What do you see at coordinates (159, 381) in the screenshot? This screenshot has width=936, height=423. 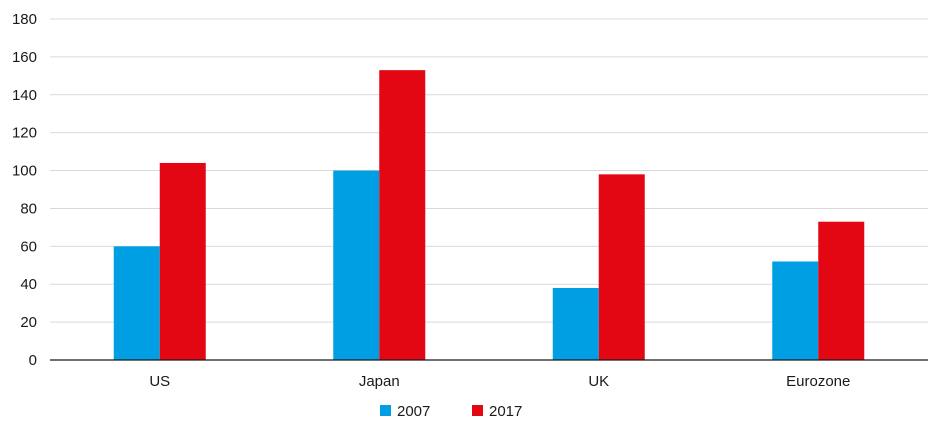 I see `x-category-label: US` at bounding box center [159, 381].